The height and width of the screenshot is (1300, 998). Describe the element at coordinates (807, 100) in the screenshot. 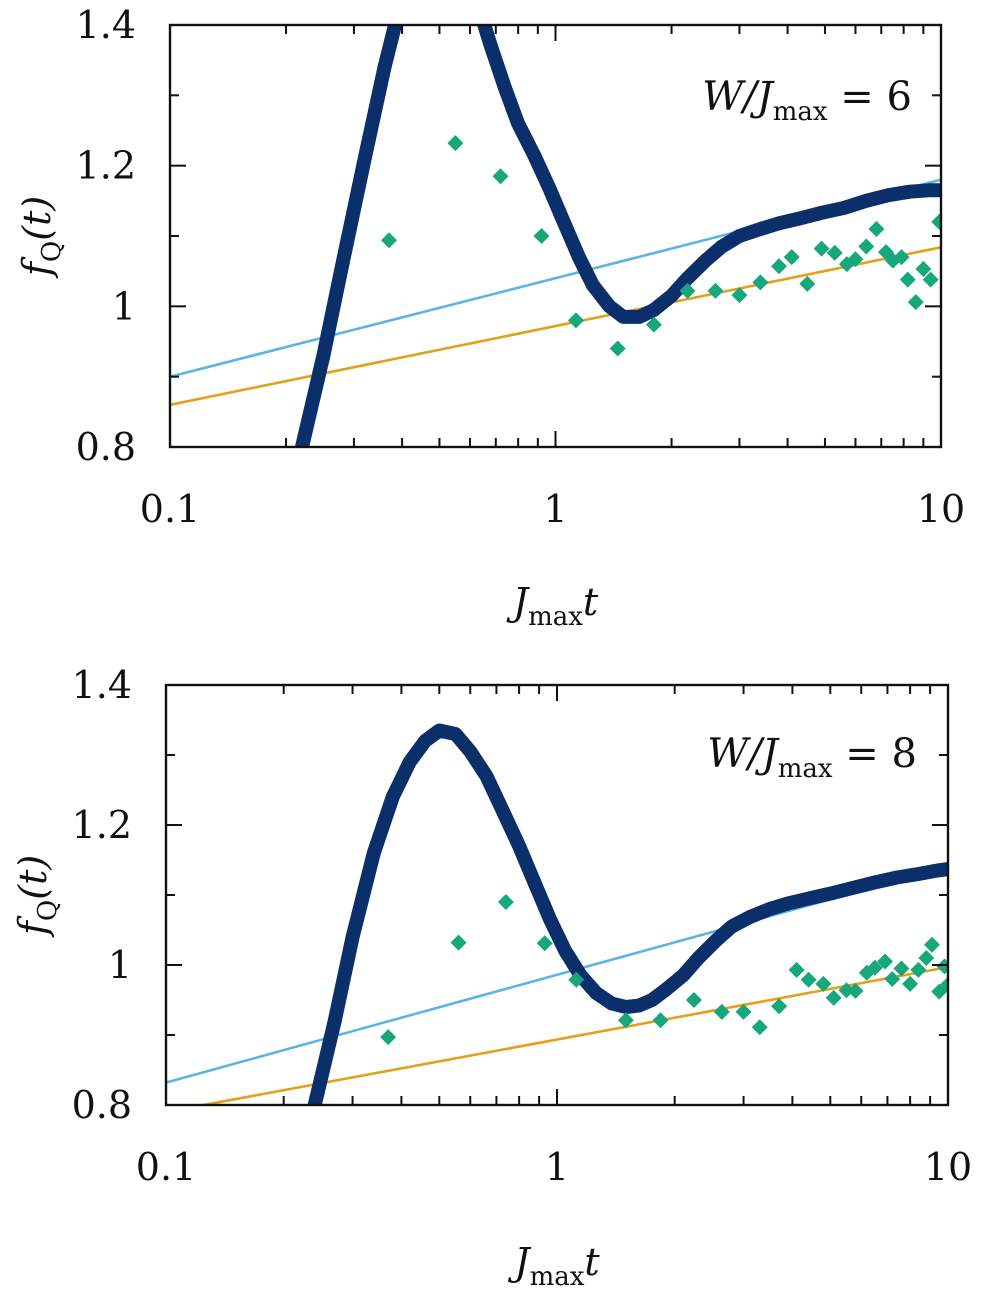

I see `disorder-annotation: W/Jmax = 6` at that location.